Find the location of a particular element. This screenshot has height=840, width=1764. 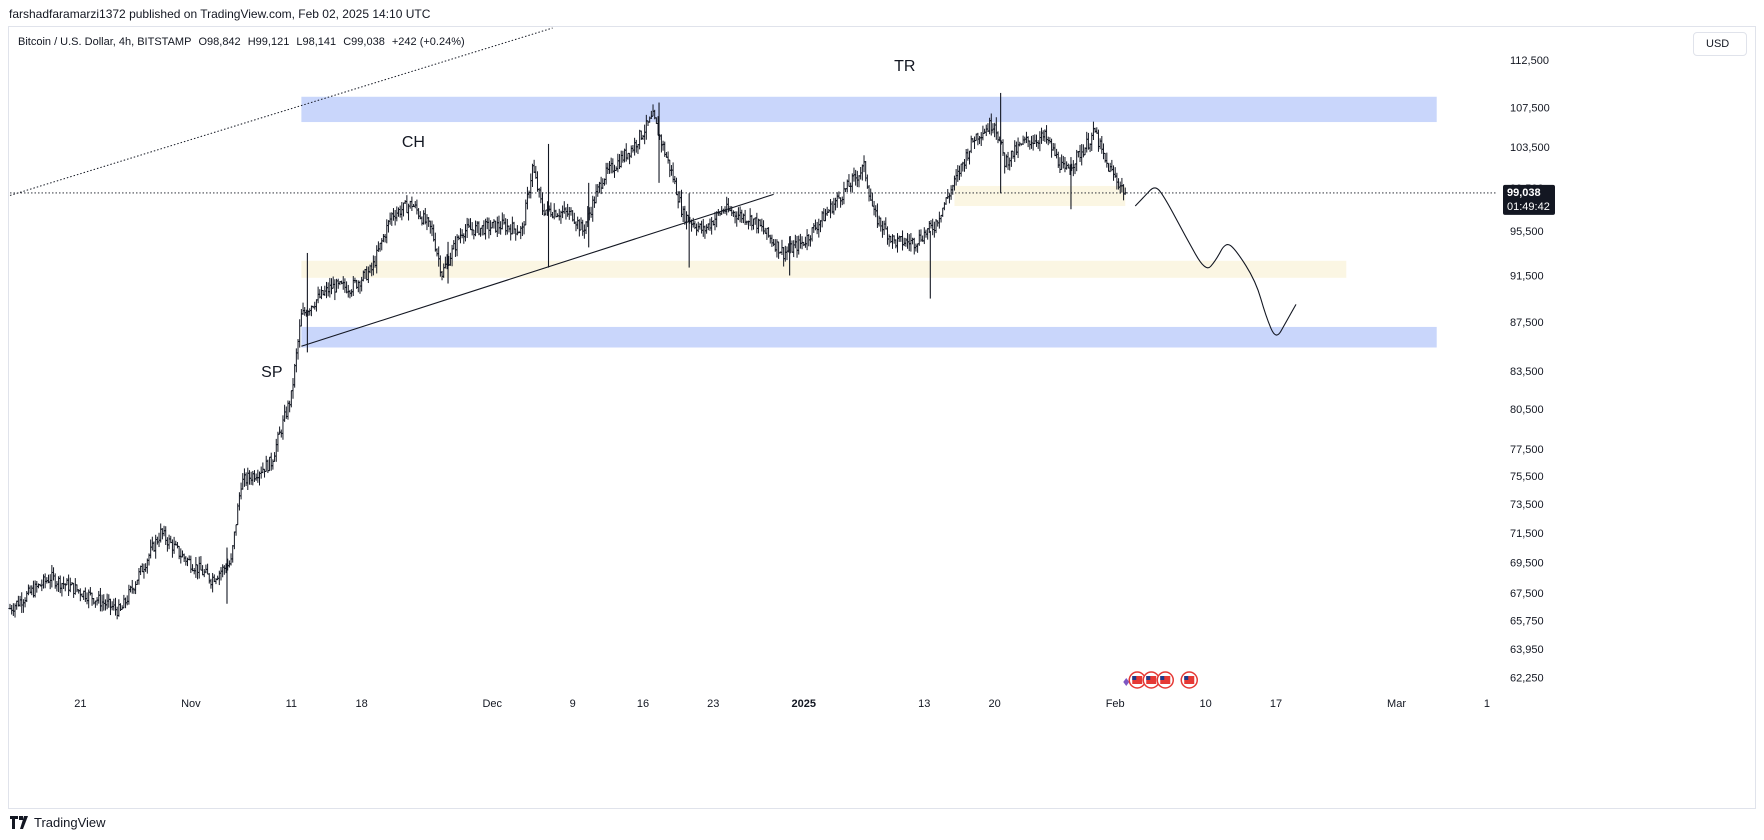

x-tick-label: Mar is located at coordinates (1396, 704).